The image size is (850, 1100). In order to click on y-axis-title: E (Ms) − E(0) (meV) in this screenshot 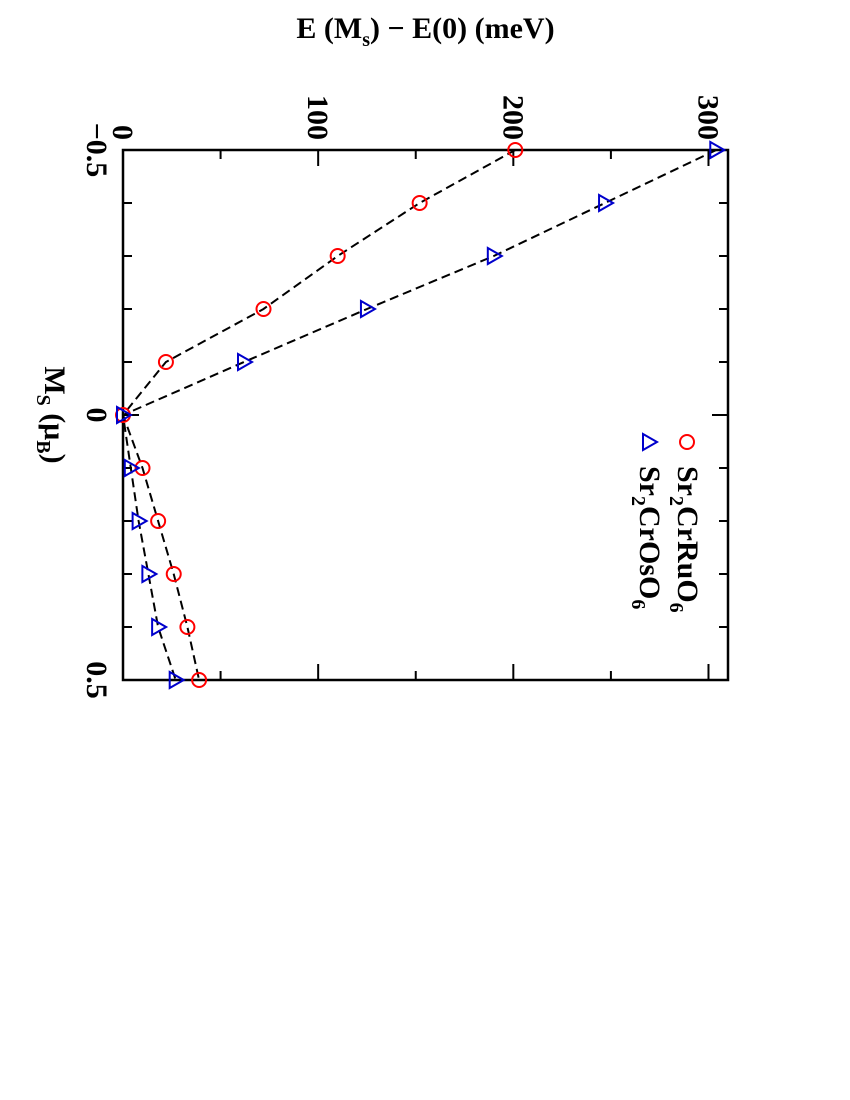, I will do `click(425, 31)`.